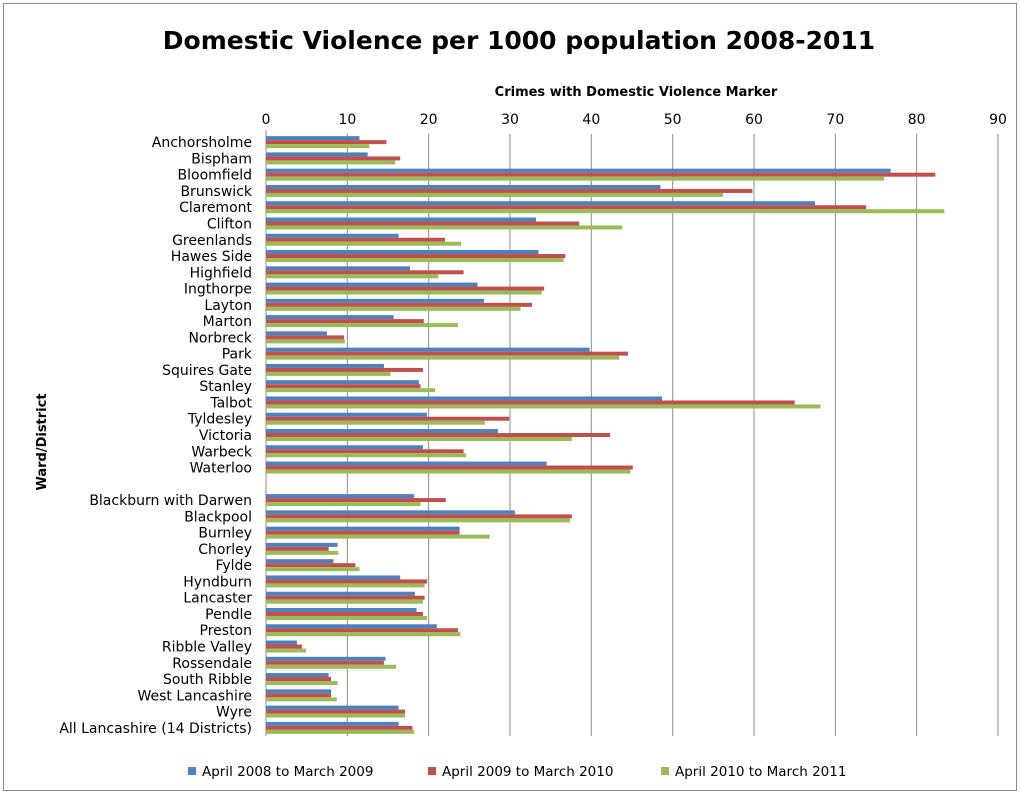 This screenshot has width=1021, height=794. Describe the element at coordinates (227, 322) in the screenshot. I see `category-label: Marton` at that location.